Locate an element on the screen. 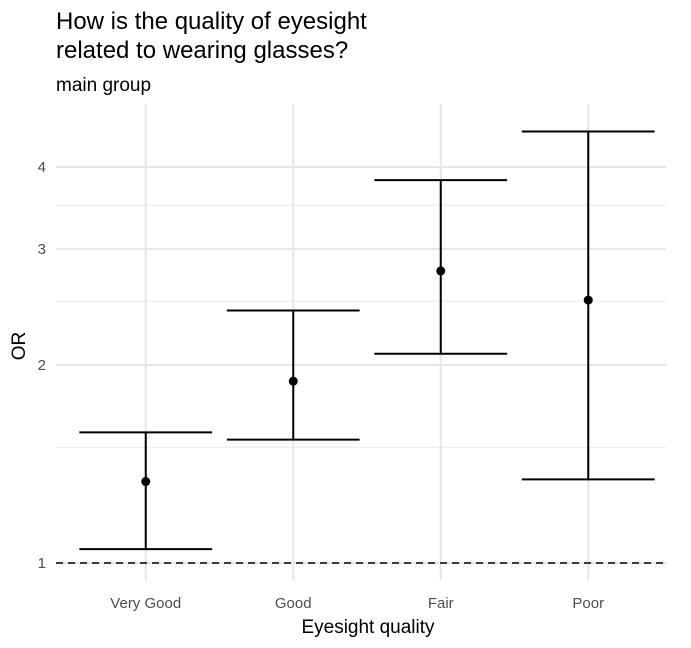 This screenshot has width=691, height=648. y-tick-label-1: 2 is located at coordinates (42, 365).